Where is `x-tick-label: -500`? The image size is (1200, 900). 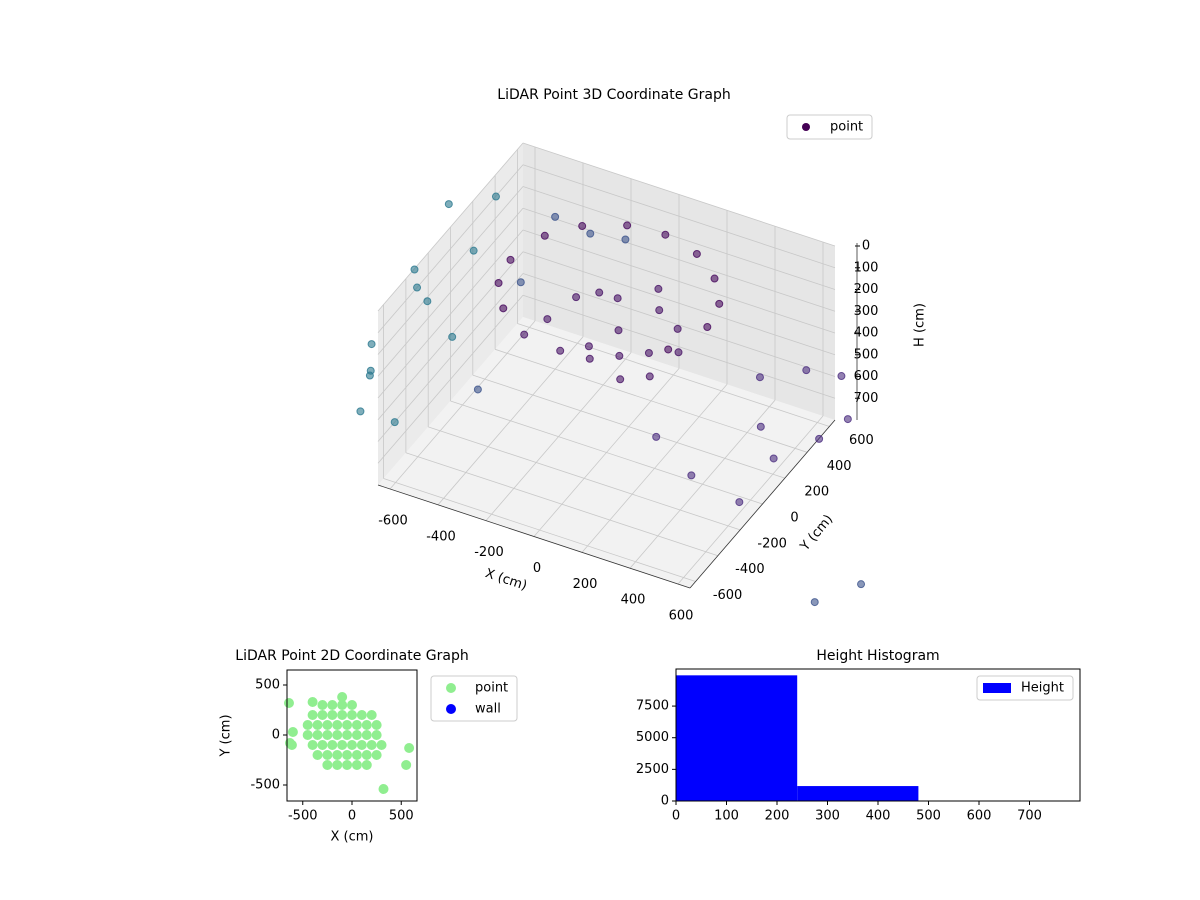
x-tick-label: -500 is located at coordinates (303, 816).